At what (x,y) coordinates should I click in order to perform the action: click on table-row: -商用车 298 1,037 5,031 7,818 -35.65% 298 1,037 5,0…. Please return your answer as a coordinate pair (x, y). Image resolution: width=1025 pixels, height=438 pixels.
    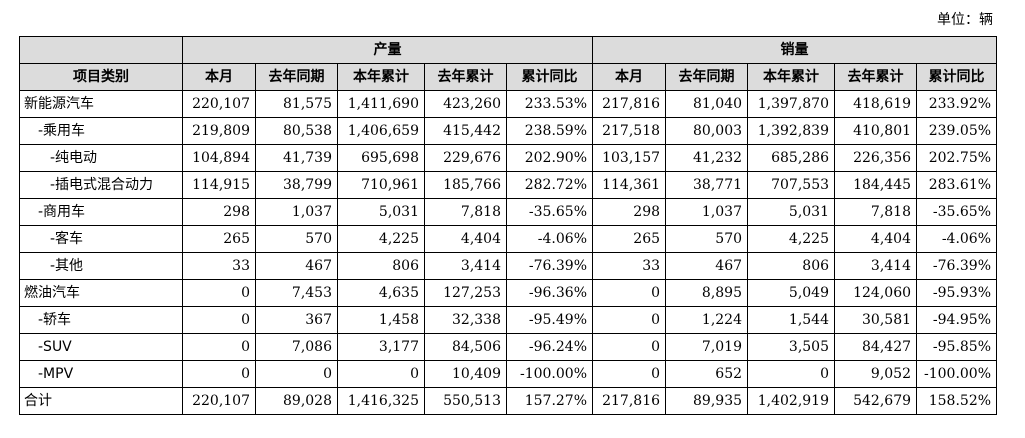
    Looking at the image, I should click on (508, 212).